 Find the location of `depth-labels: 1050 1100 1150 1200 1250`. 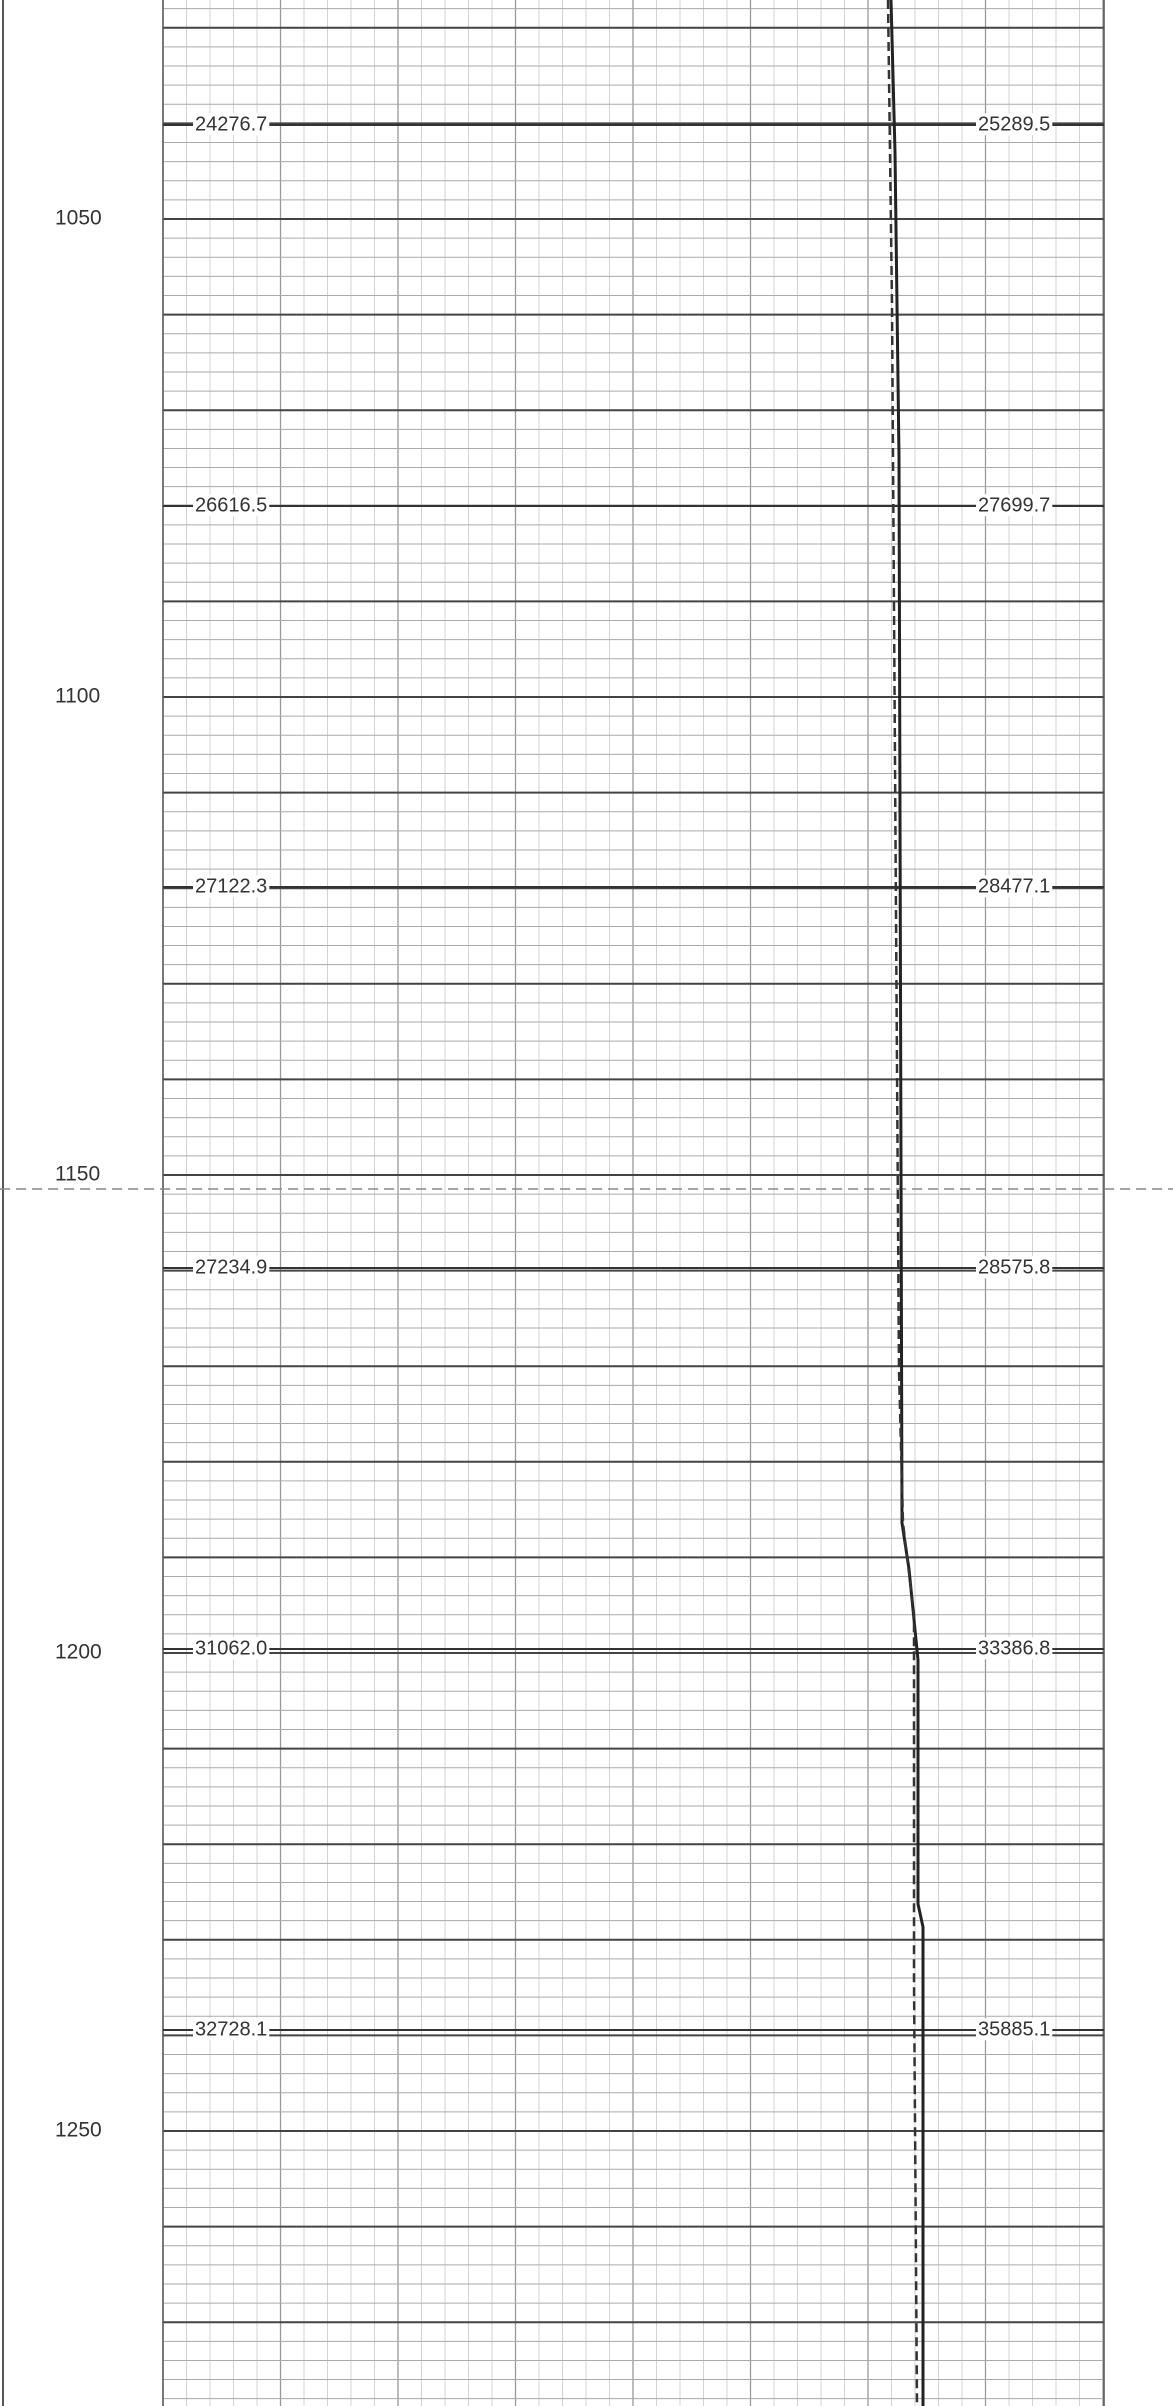

depth-labels: 1050 1100 1150 1200 1250 is located at coordinates (78, 1174).